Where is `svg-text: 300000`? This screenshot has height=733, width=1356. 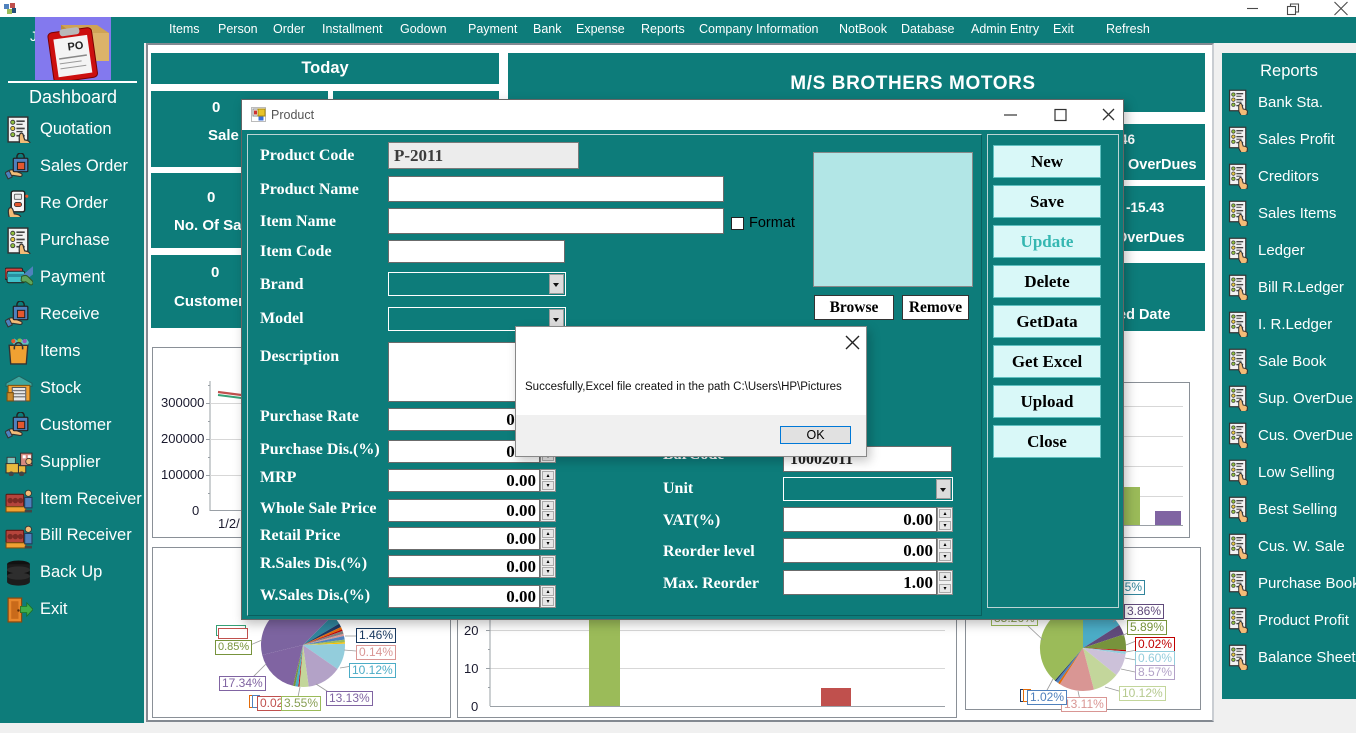 svg-text: 300000 is located at coordinates (182, 402).